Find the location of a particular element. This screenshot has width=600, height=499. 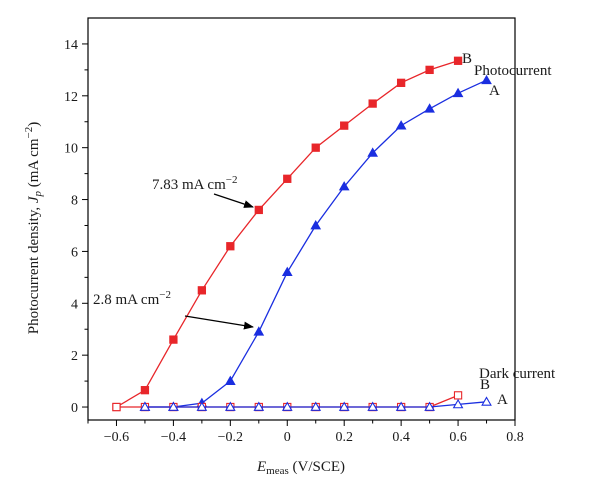

annotation-783-label: 7.83 mA cm−2 is located at coordinates (194, 183).